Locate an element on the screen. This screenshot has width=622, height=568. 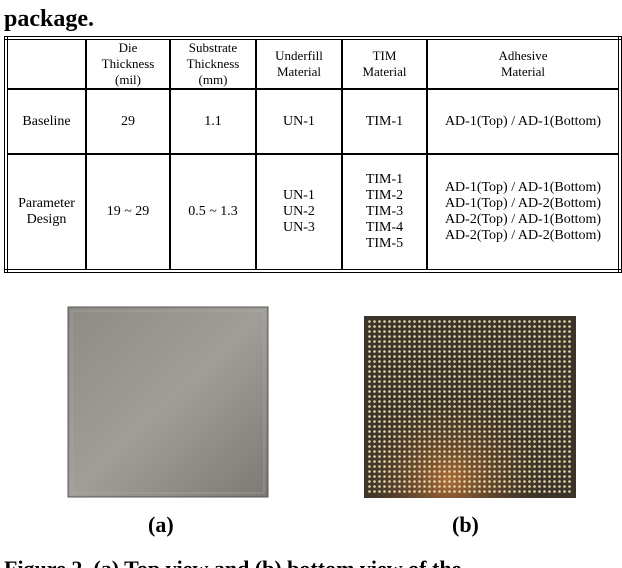
label-a: (a) is located at coordinates (161, 524).